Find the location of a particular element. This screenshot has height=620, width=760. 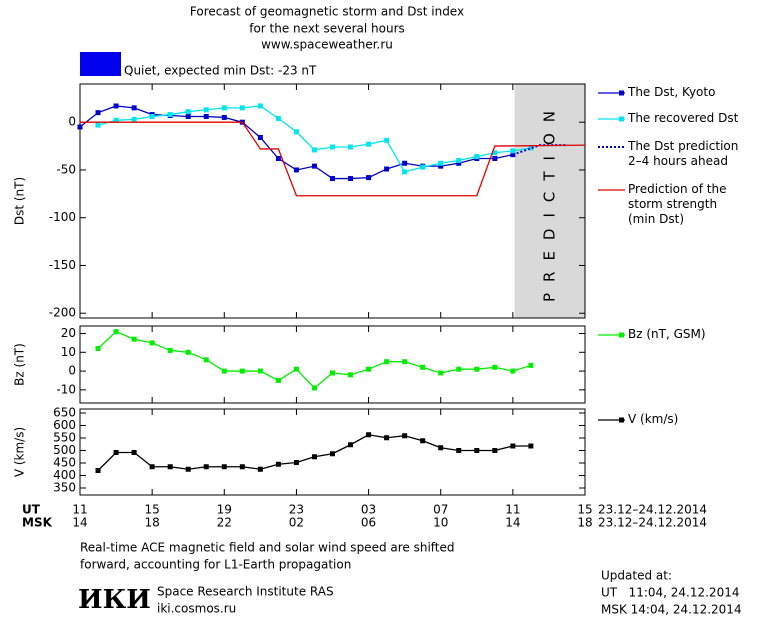

y-tick-label: 350 is located at coordinates (64, 488).